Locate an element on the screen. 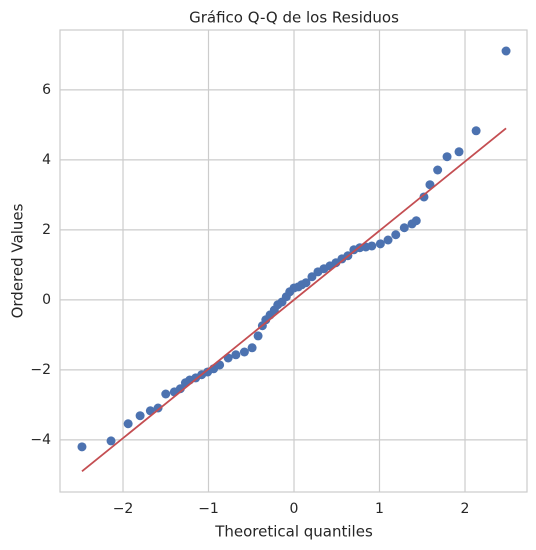 Image resolution: width=536 pixels, height=550 pixels. y-axis-label: Ordered Values is located at coordinates (18, 260).